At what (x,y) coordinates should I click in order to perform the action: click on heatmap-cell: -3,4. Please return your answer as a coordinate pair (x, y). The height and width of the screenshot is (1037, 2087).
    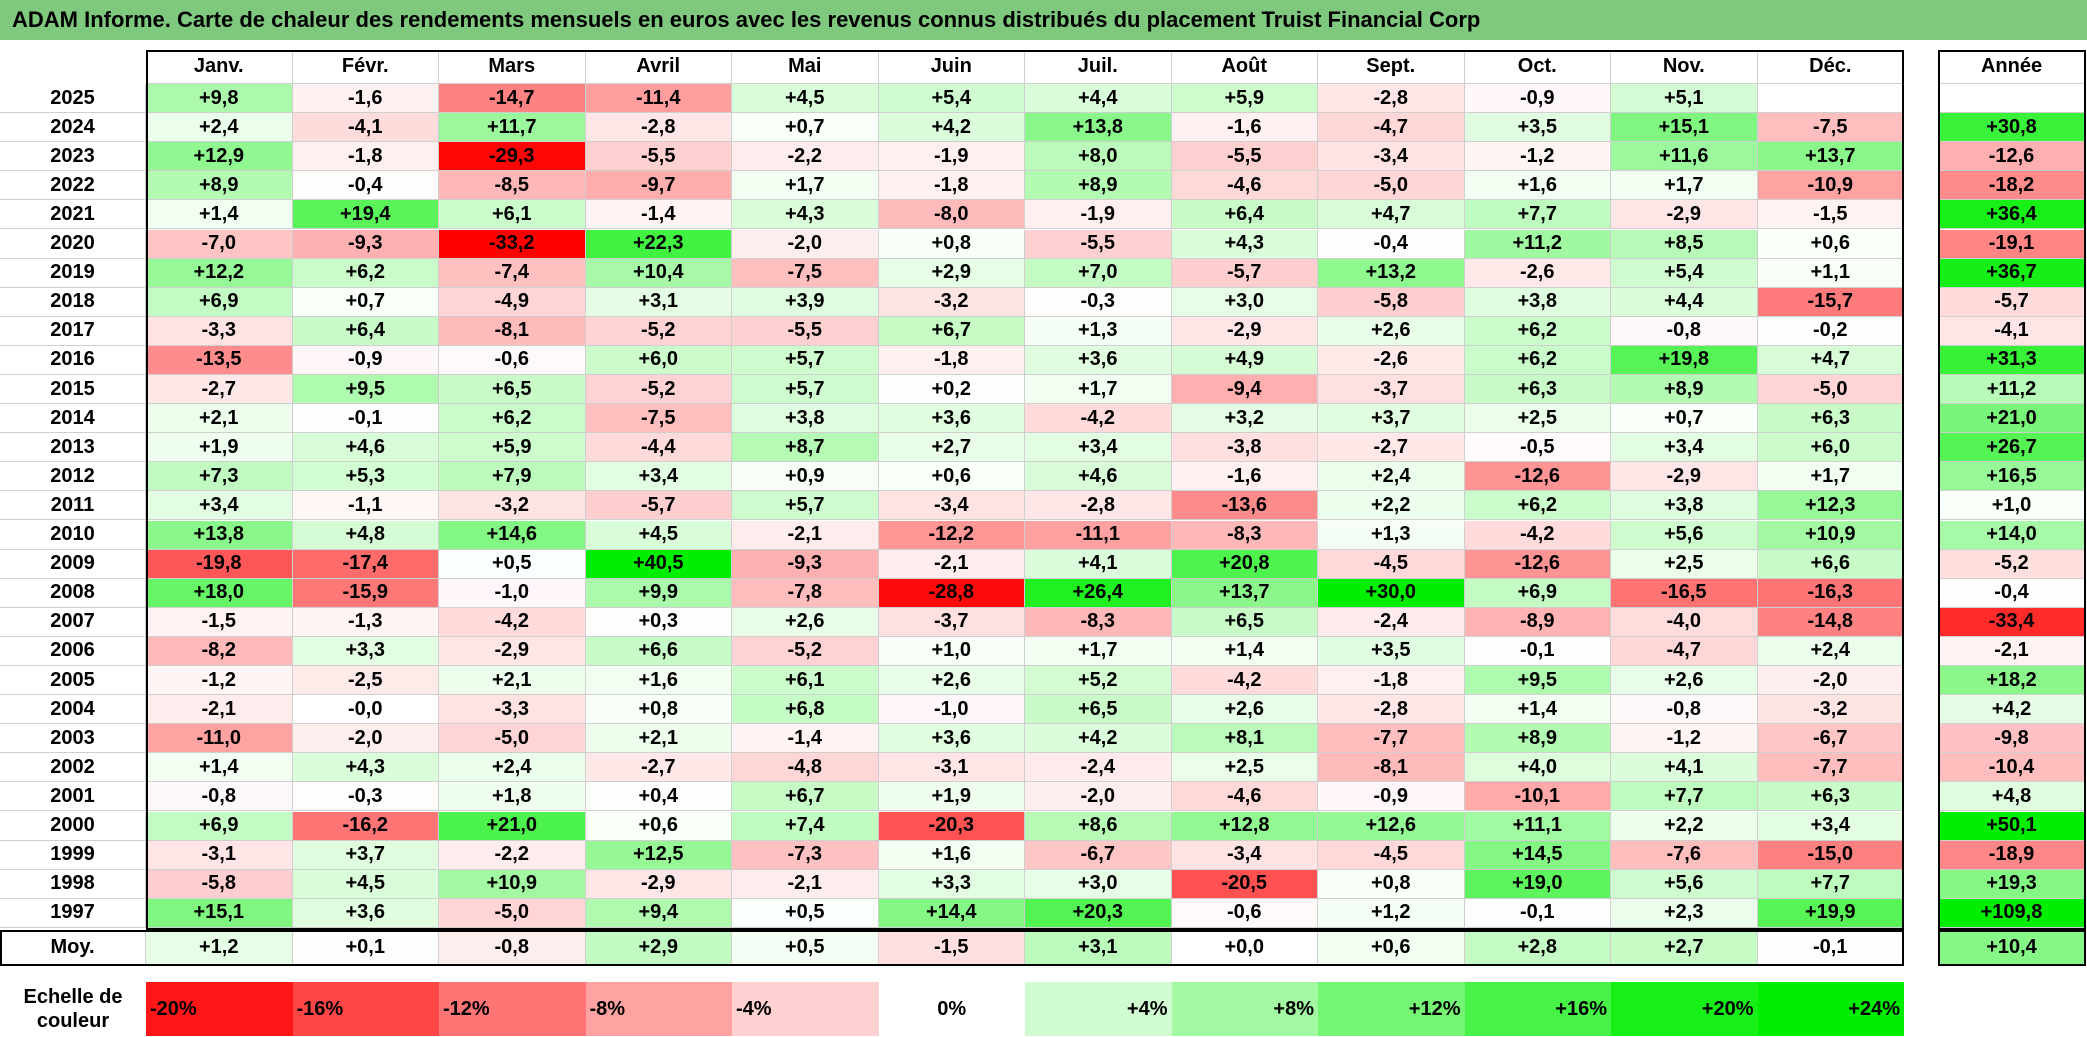
    Looking at the image, I should click on (1244, 855).